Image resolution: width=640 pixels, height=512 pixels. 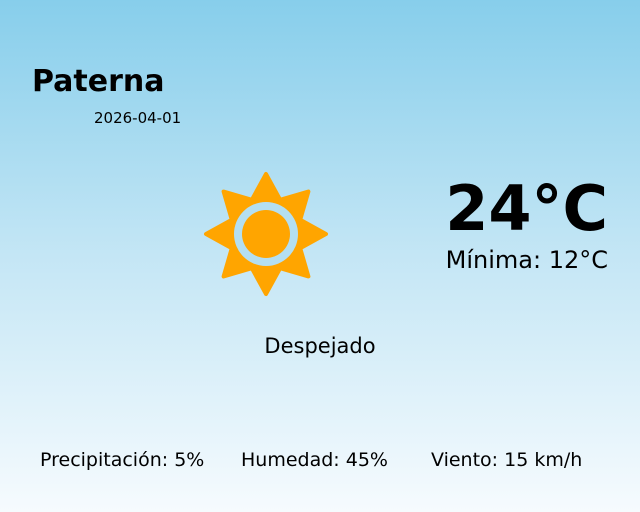 What do you see at coordinates (98, 81) in the screenshot?
I see `city-name: Paterna` at bounding box center [98, 81].